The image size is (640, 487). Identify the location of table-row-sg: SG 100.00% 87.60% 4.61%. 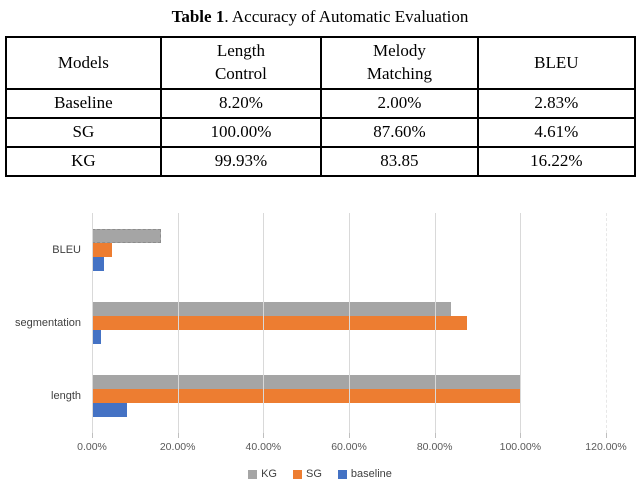
(321, 132).